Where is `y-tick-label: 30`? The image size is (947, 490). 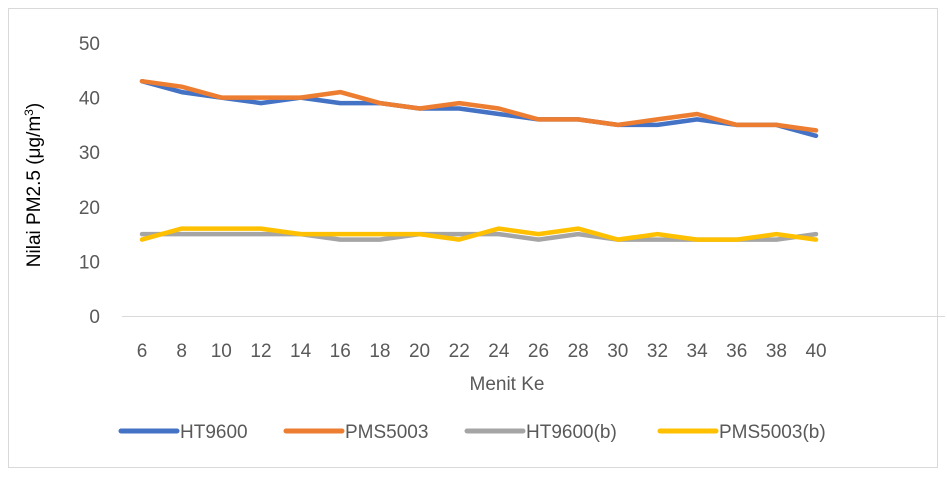 y-tick-label: 30 is located at coordinates (89, 153).